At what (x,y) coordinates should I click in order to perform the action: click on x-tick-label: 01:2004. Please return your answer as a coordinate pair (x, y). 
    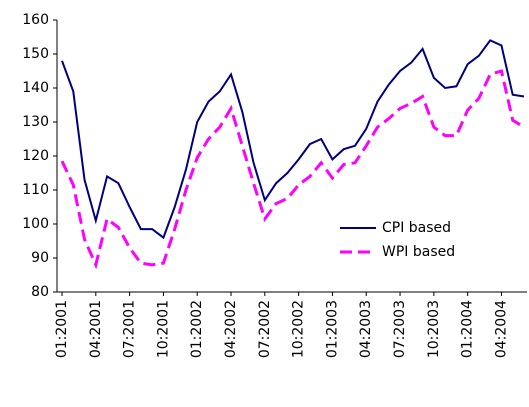
    Looking at the image, I should click on (468, 329).